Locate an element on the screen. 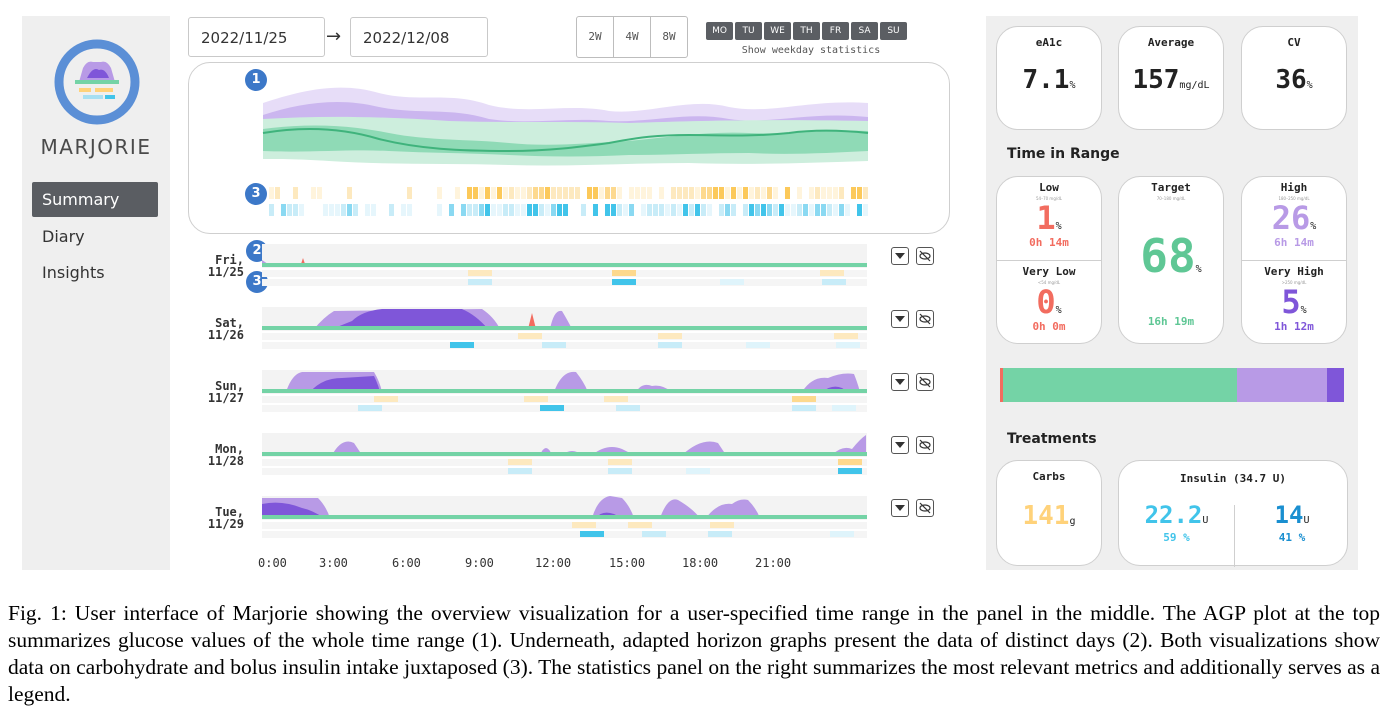  weekday-fr-button: FR is located at coordinates (835, 31).